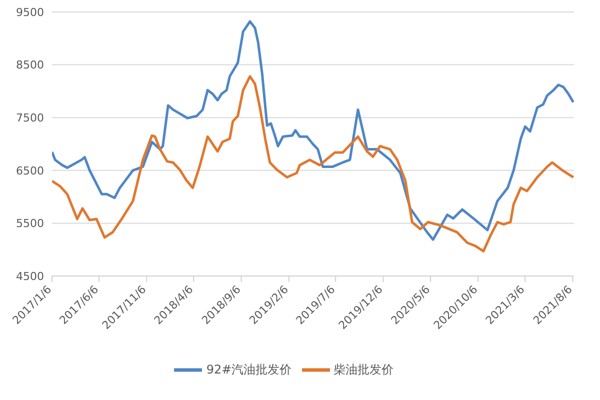 The width and height of the screenshot is (600, 400). I want to click on y-tick-label: 5500, so click(30, 223).